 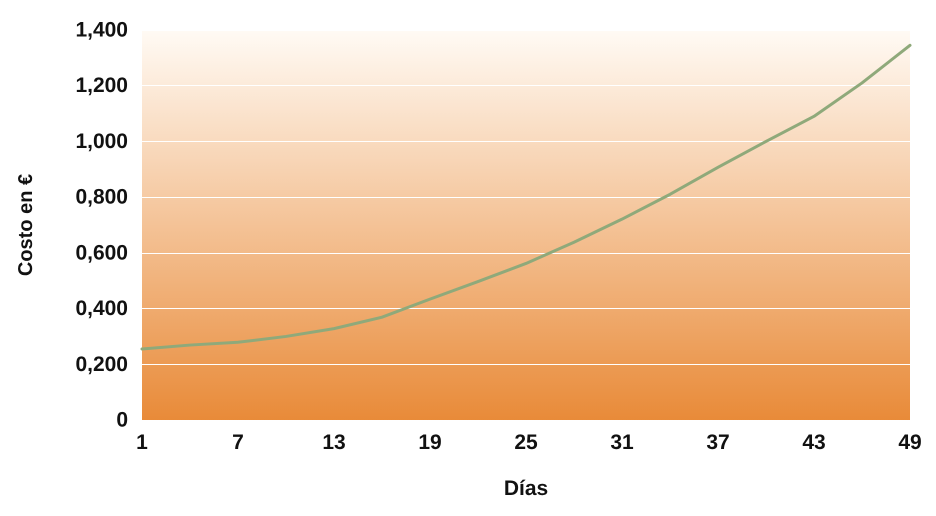 I want to click on x-tick-label: 43, so click(x=814, y=442).